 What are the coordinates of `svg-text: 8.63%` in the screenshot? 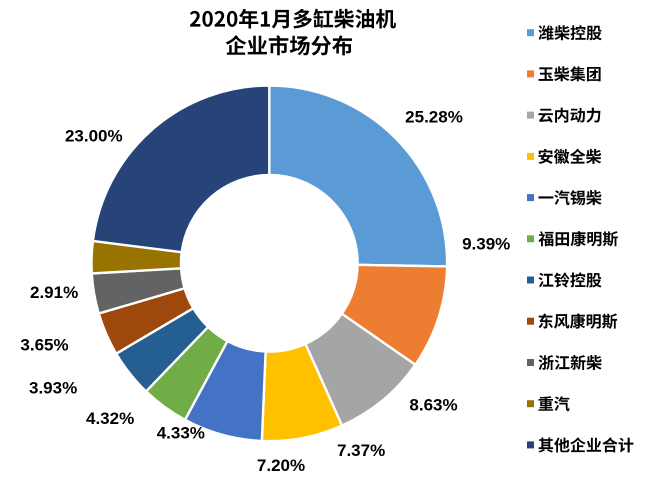 It's located at (433, 405).